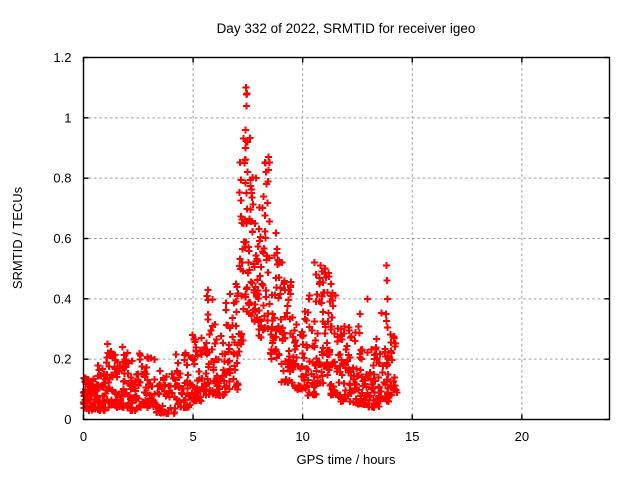  Describe the element at coordinates (412, 436) in the screenshot. I see `x-tick-label: 15` at that location.